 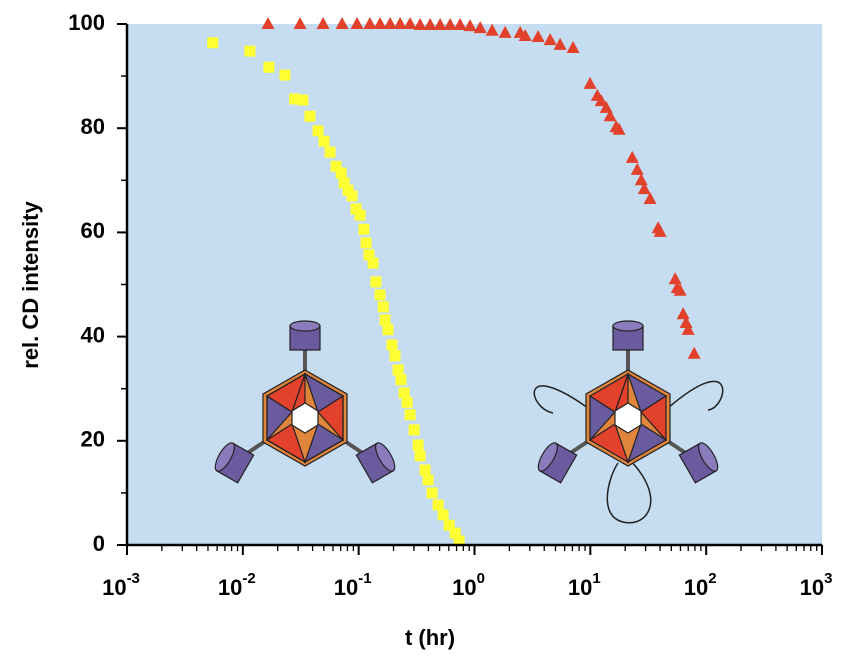 I want to click on x-tick-label: 10³, so click(x=816, y=585).